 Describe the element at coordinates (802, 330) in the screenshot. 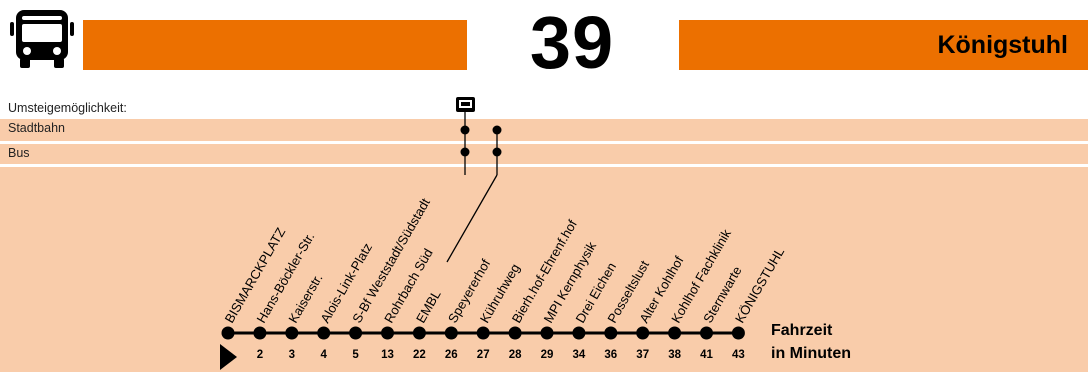

I see `fahrzeit-line1: Fahrzeit` at that location.